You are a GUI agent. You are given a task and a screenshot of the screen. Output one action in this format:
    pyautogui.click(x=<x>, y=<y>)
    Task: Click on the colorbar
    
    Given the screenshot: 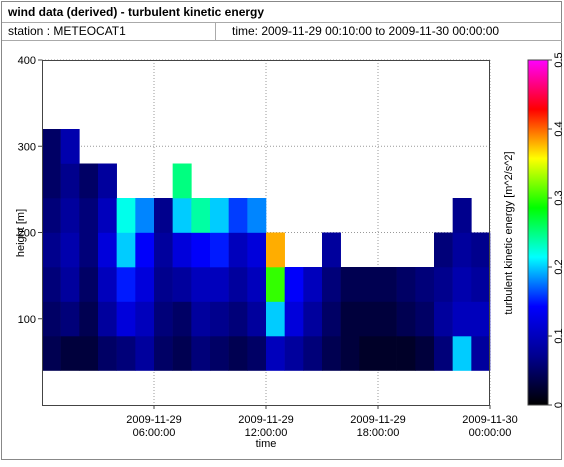 What is the action you would take?
    pyautogui.click(x=538, y=232)
    